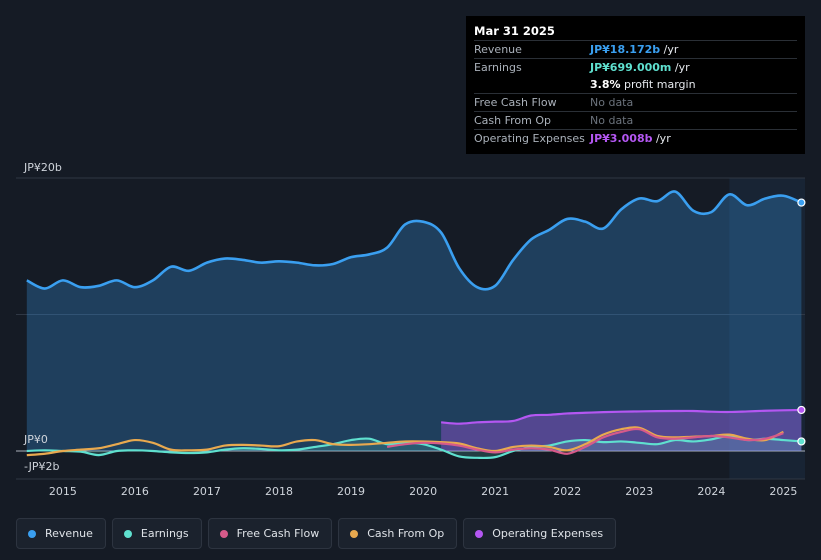 The image size is (821, 560). I want to click on x-tick-label: 2018, so click(279, 491).